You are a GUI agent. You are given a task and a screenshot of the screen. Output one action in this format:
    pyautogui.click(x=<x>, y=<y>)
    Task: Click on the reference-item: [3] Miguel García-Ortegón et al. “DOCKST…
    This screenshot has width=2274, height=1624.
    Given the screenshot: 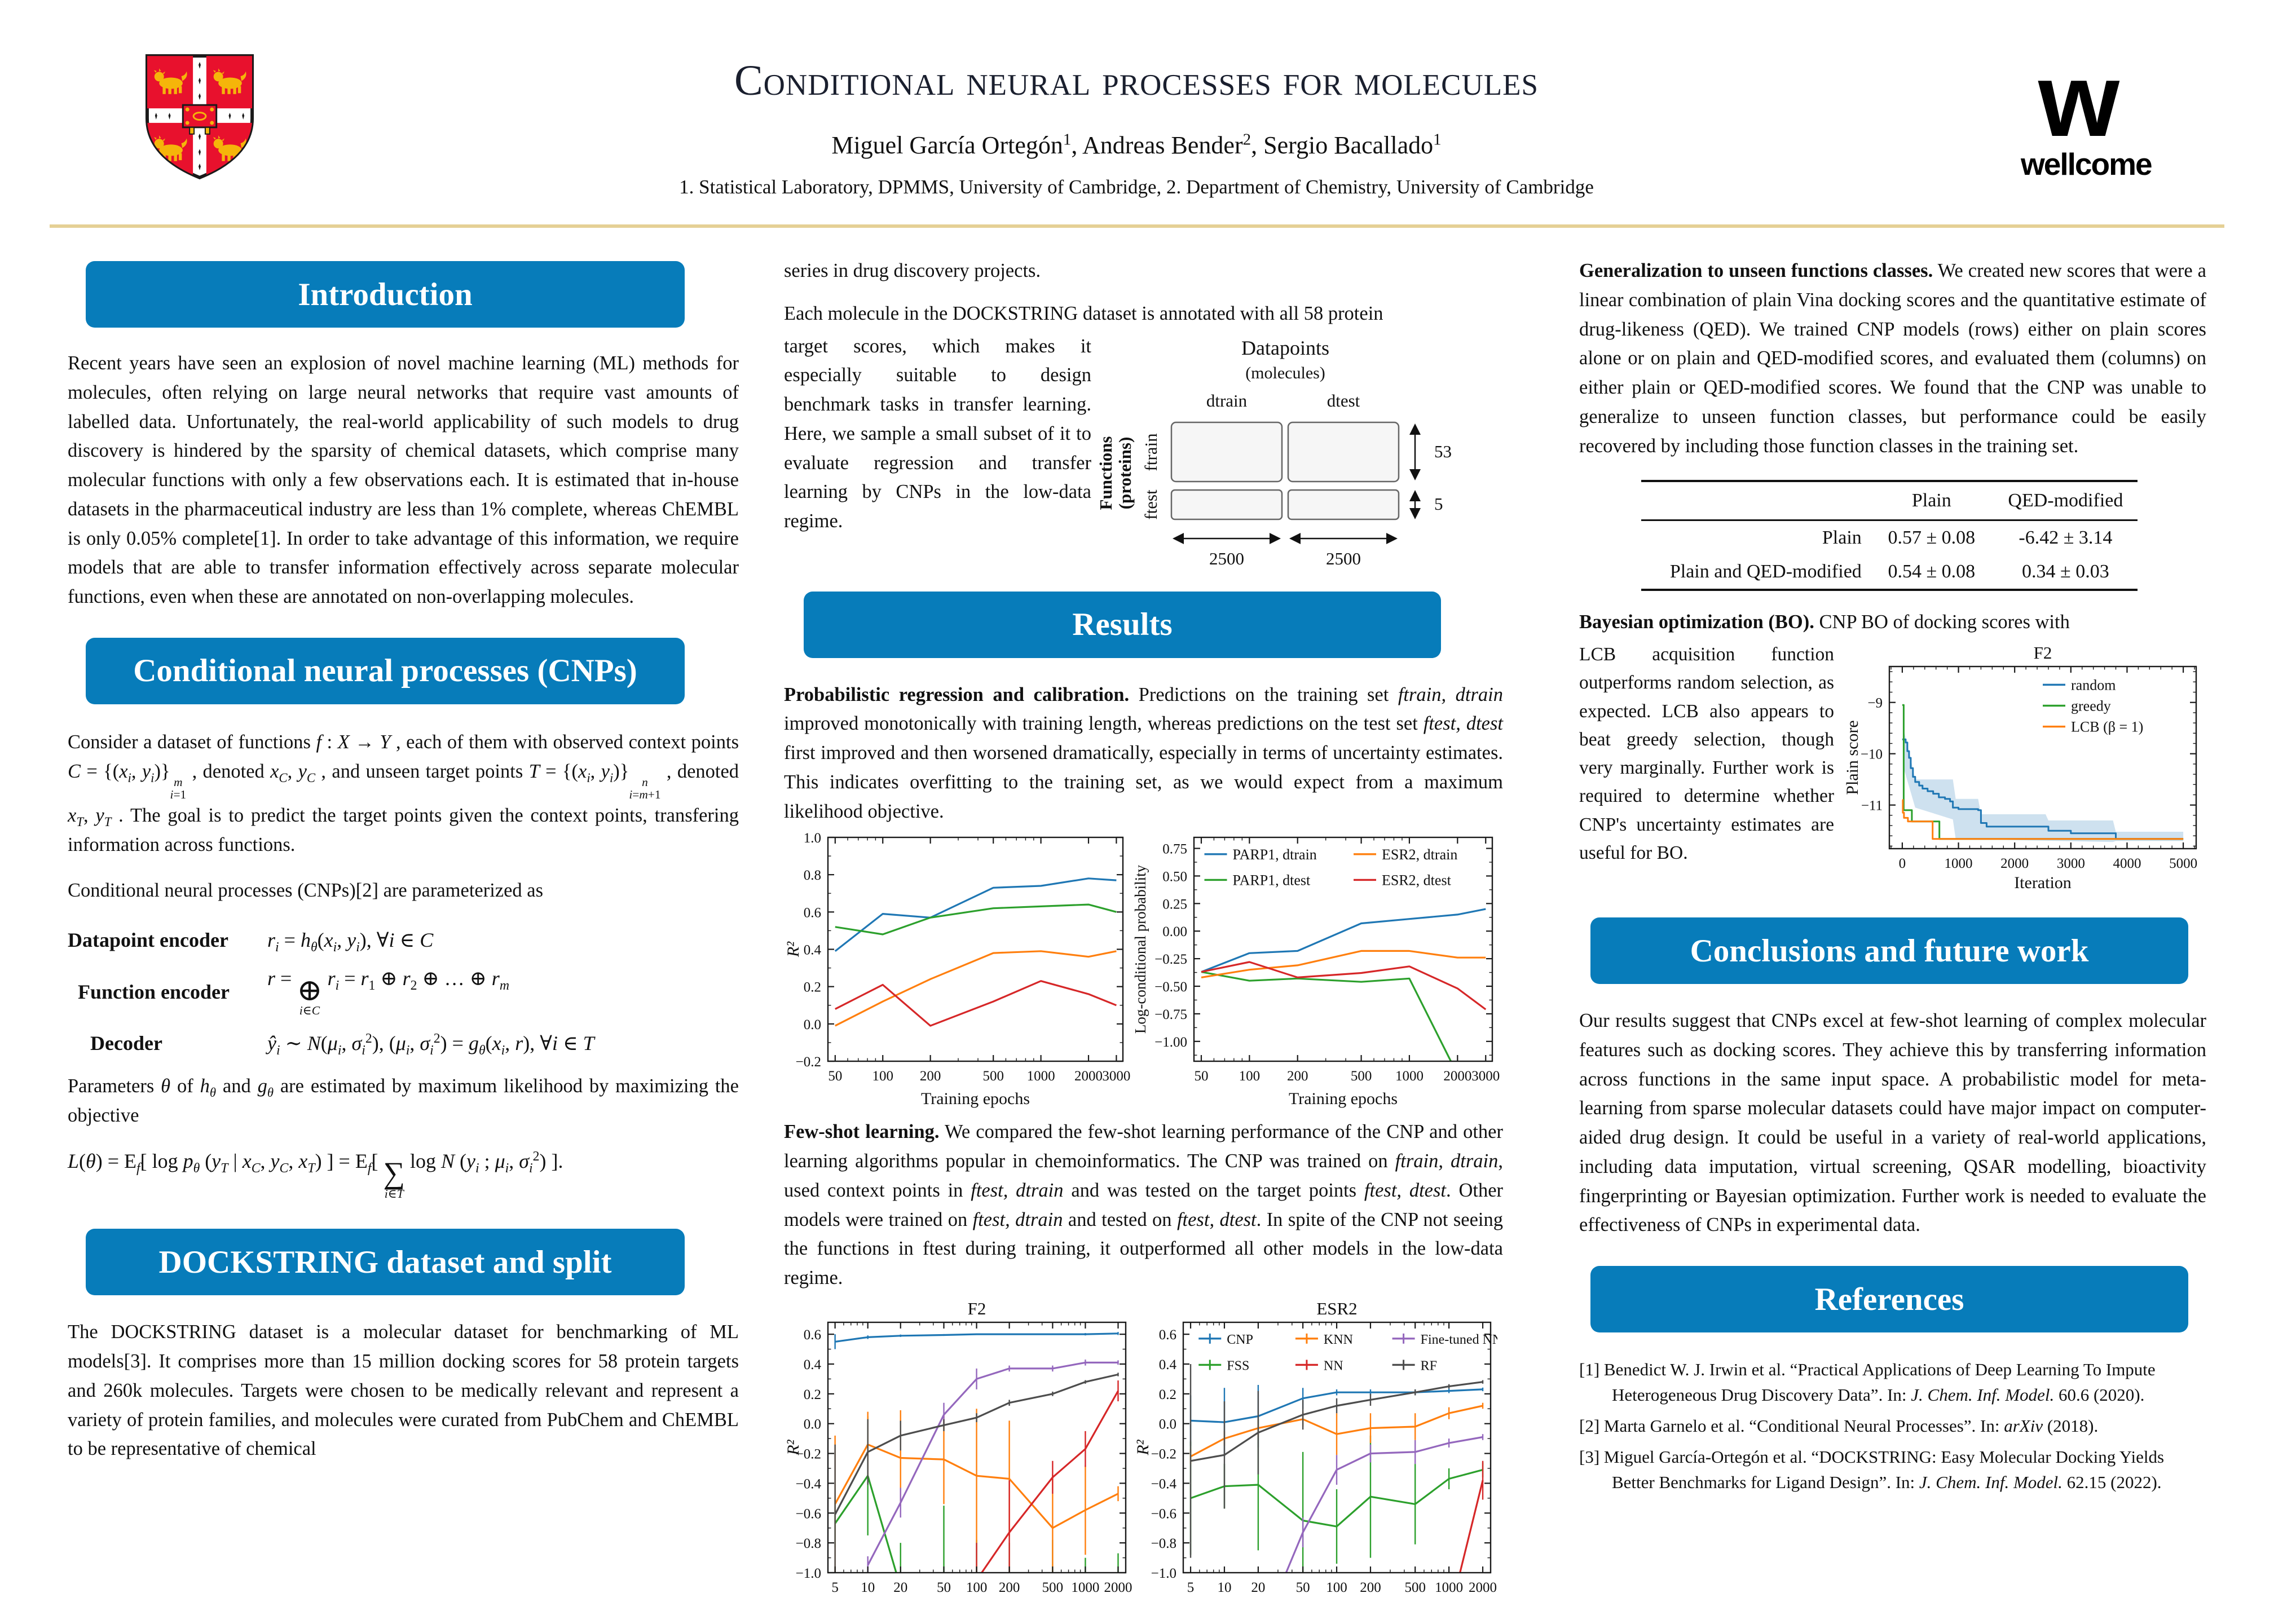 What is the action you would take?
    pyautogui.click(x=1872, y=1469)
    